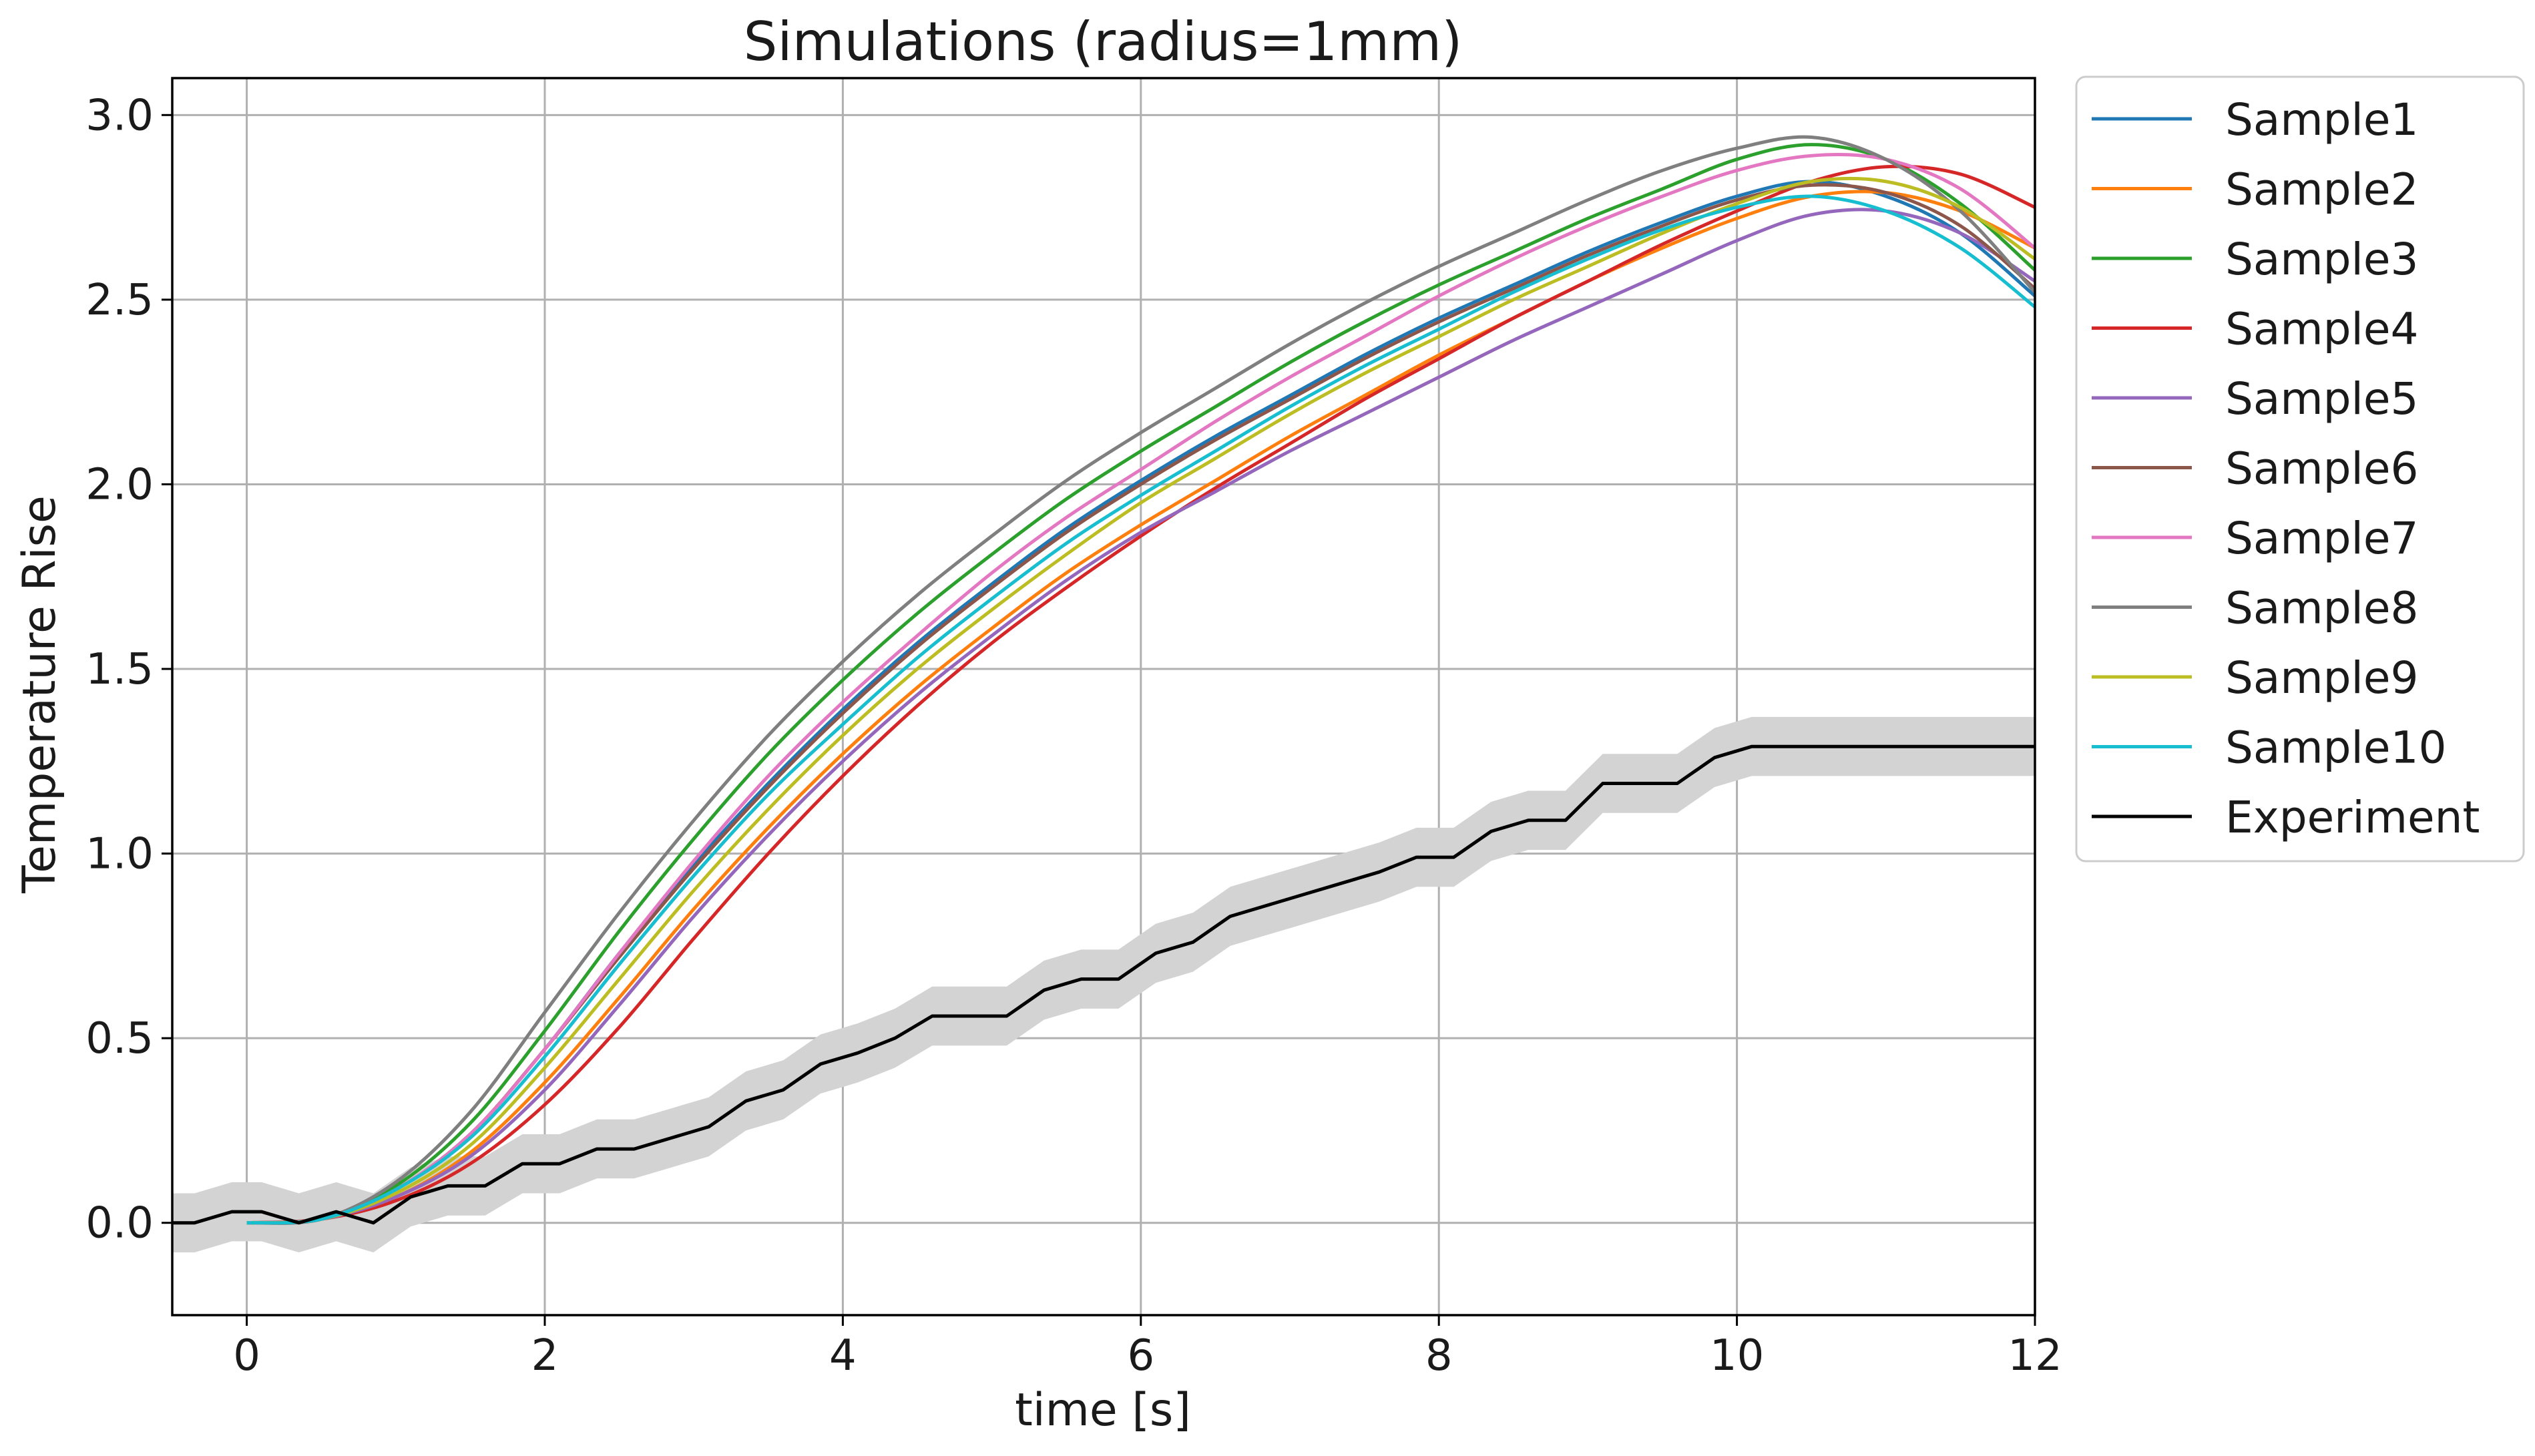 The width and height of the screenshot is (2535, 1456). What do you see at coordinates (2335, 748) in the screenshot?
I see `legend-label-sample10: Sample10` at bounding box center [2335, 748].